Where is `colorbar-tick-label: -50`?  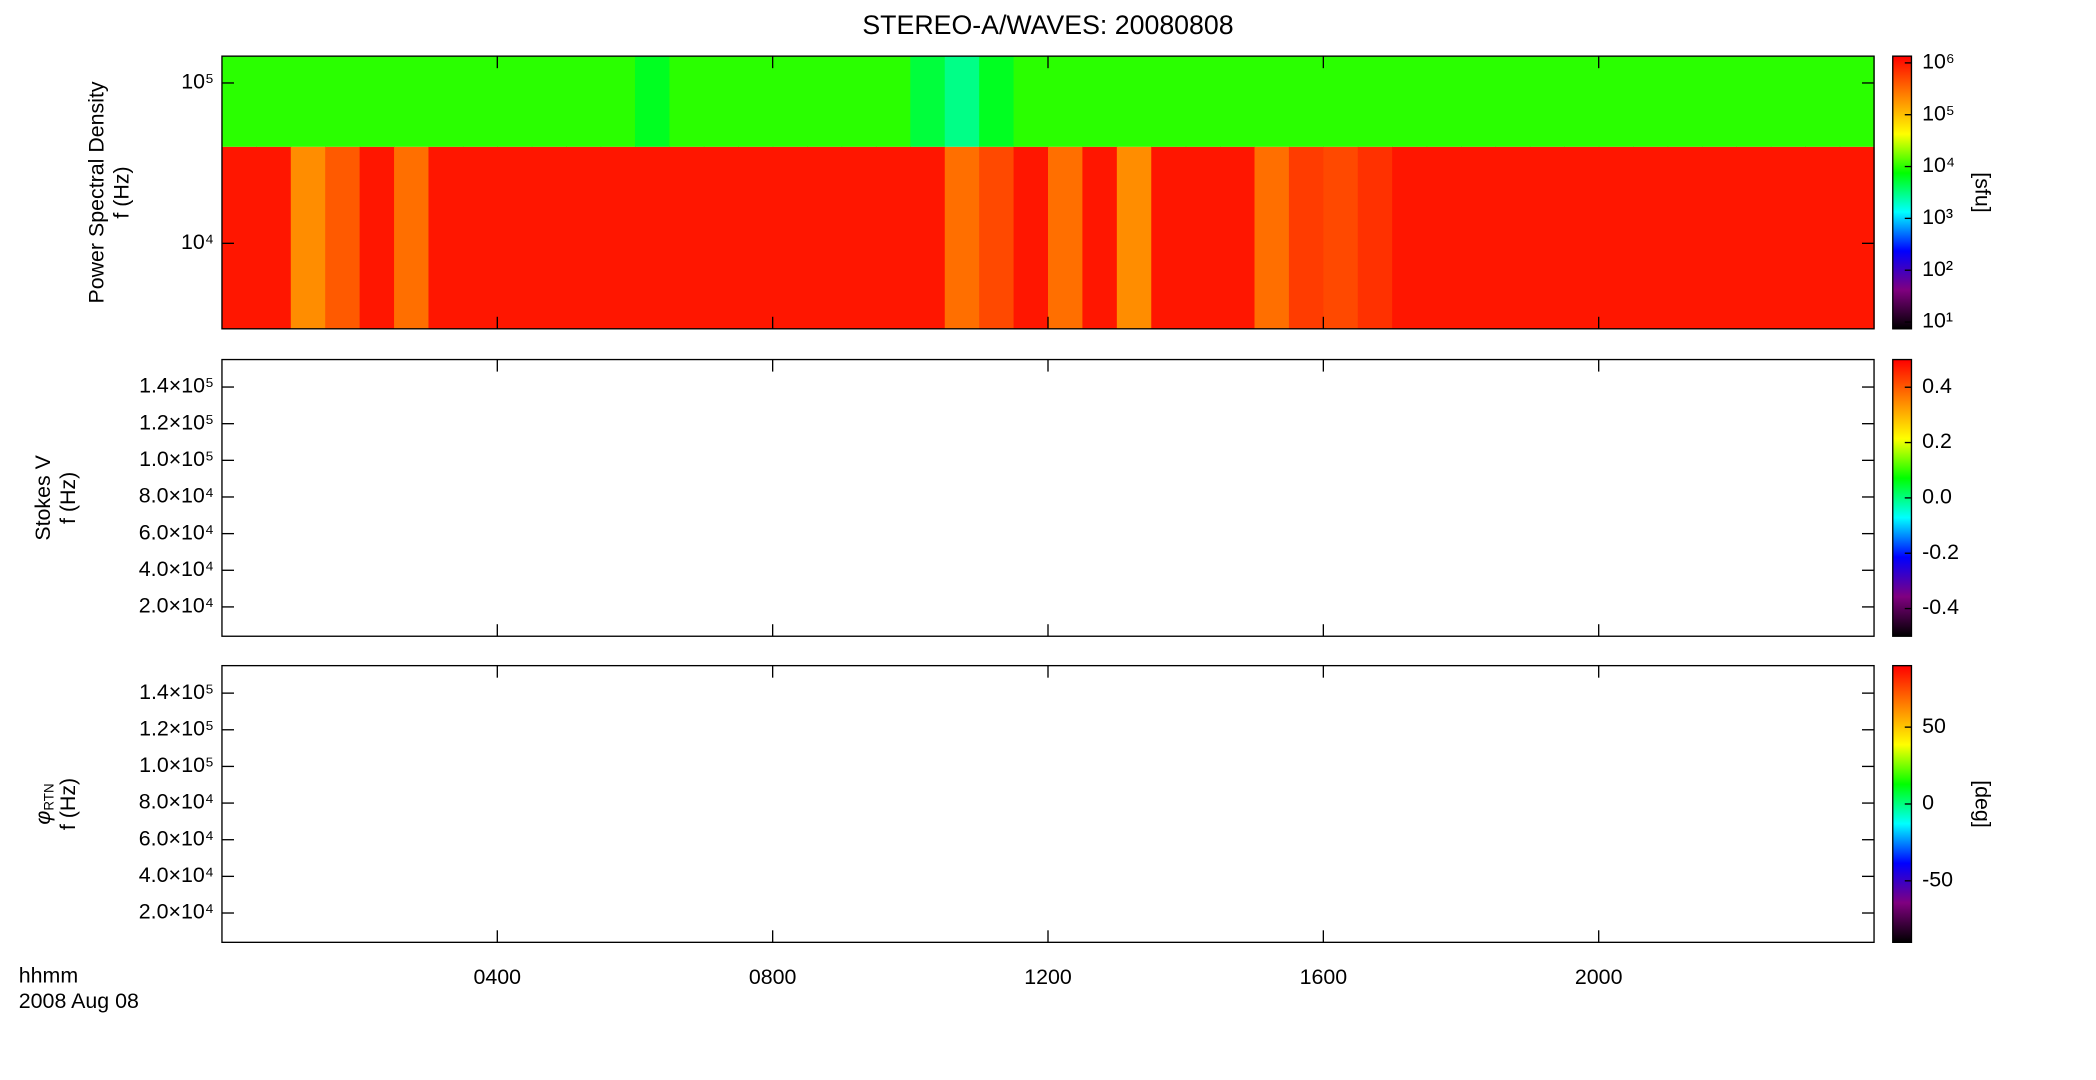 colorbar-tick-label: -50 is located at coordinates (1937, 879).